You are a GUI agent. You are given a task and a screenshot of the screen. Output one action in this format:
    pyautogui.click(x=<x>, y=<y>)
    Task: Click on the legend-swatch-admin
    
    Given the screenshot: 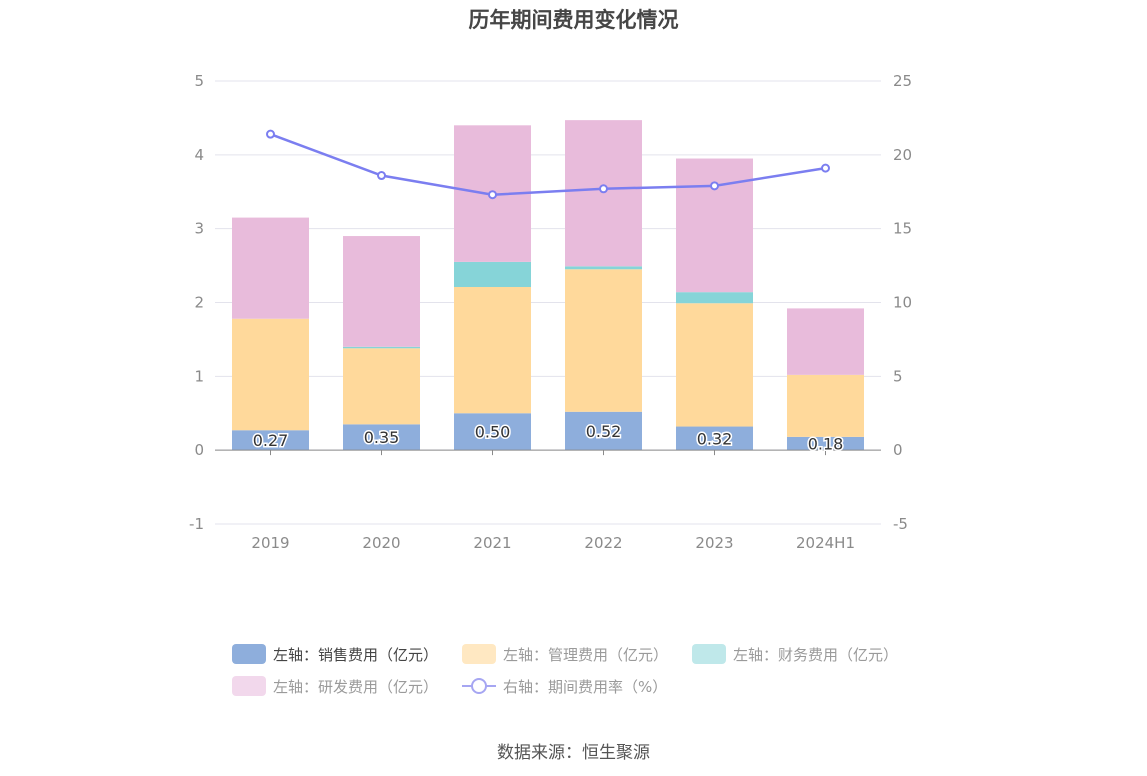 What is the action you would take?
    pyautogui.click(x=479, y=654)
    